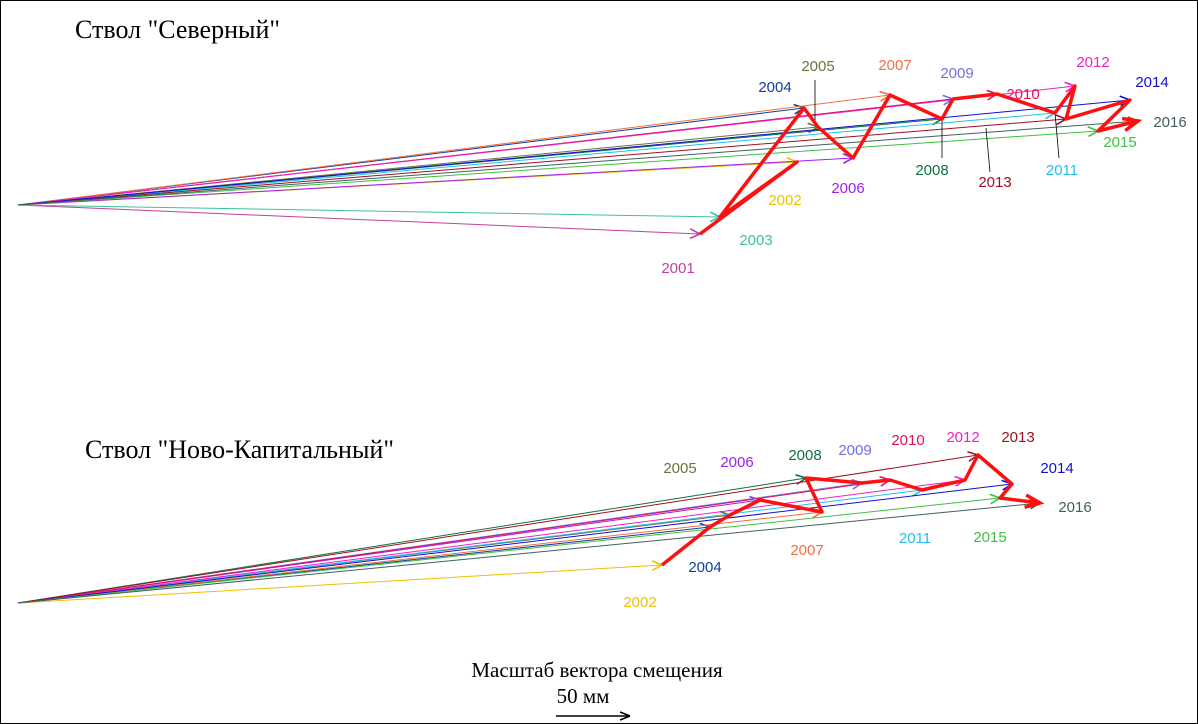  What do you see at coordinates (177, 29) in the screenshot?
I see `panel-title: Ствол "Северный"` at bounding box center [177, 29].